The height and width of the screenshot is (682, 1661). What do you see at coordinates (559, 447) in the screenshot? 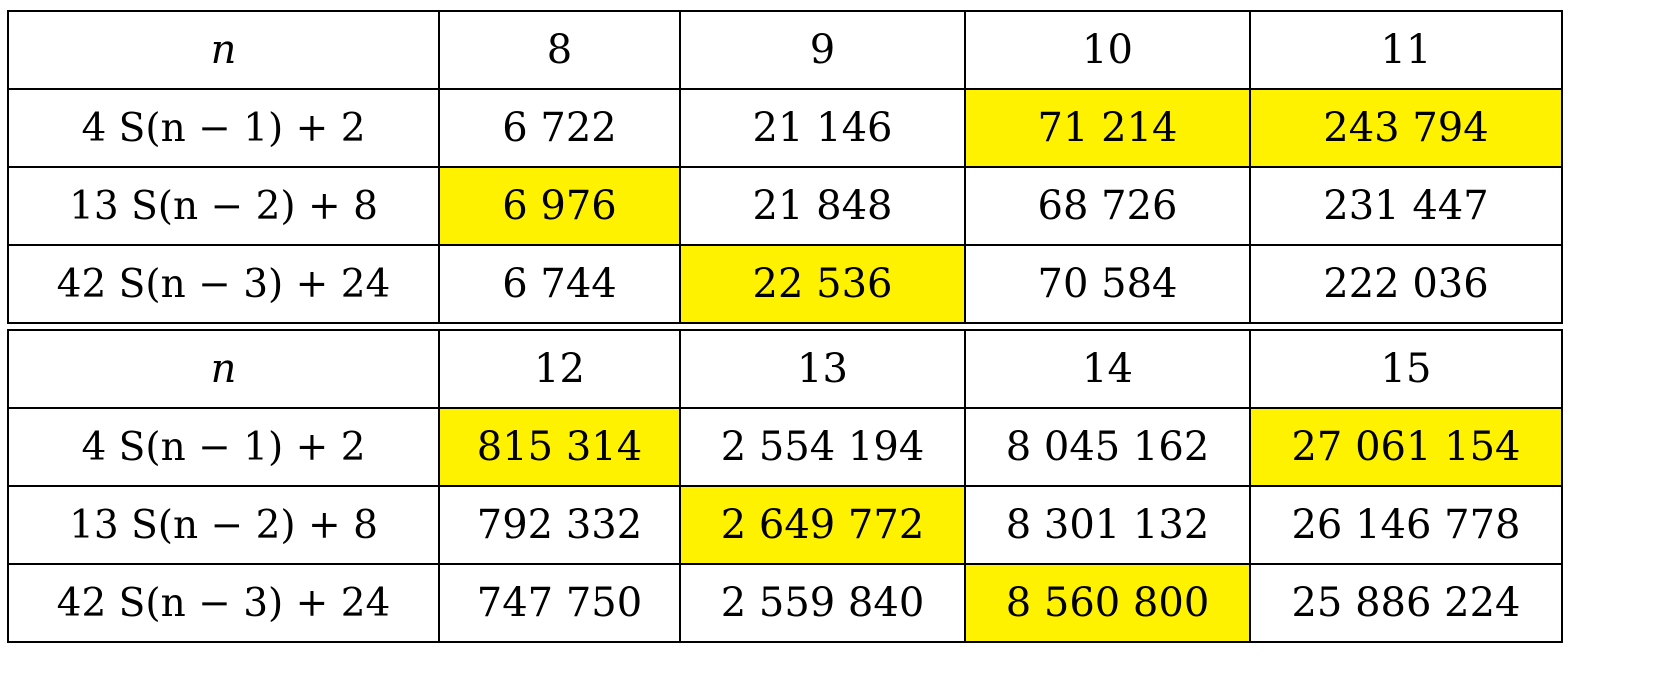
I see `value-cell: 815 314` at bounding box center [559, 447].